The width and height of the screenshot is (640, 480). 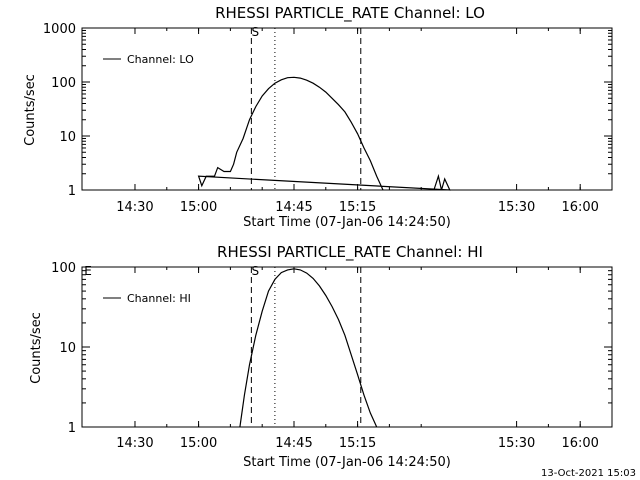 I want to click on event-markers: ESE, so click(x=223, y=345).